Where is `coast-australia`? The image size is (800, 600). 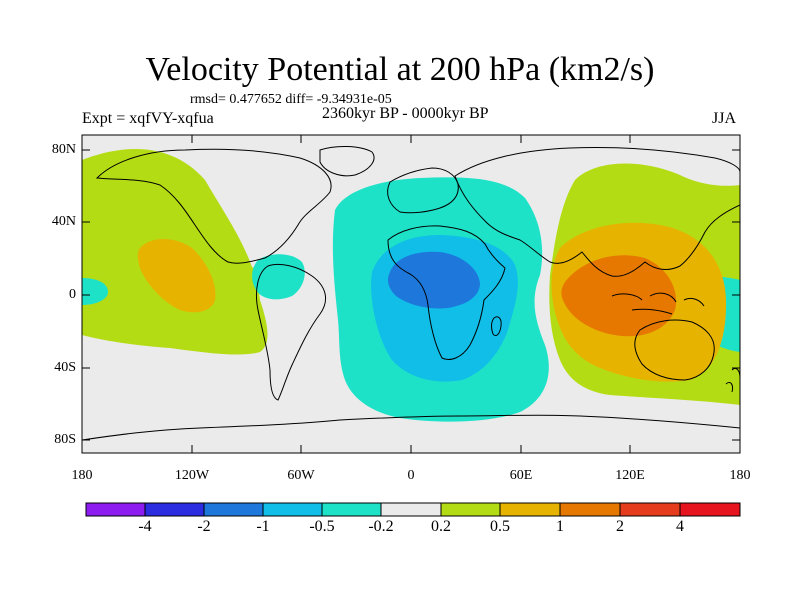 coast-australia is located at coordinates (674, 350).